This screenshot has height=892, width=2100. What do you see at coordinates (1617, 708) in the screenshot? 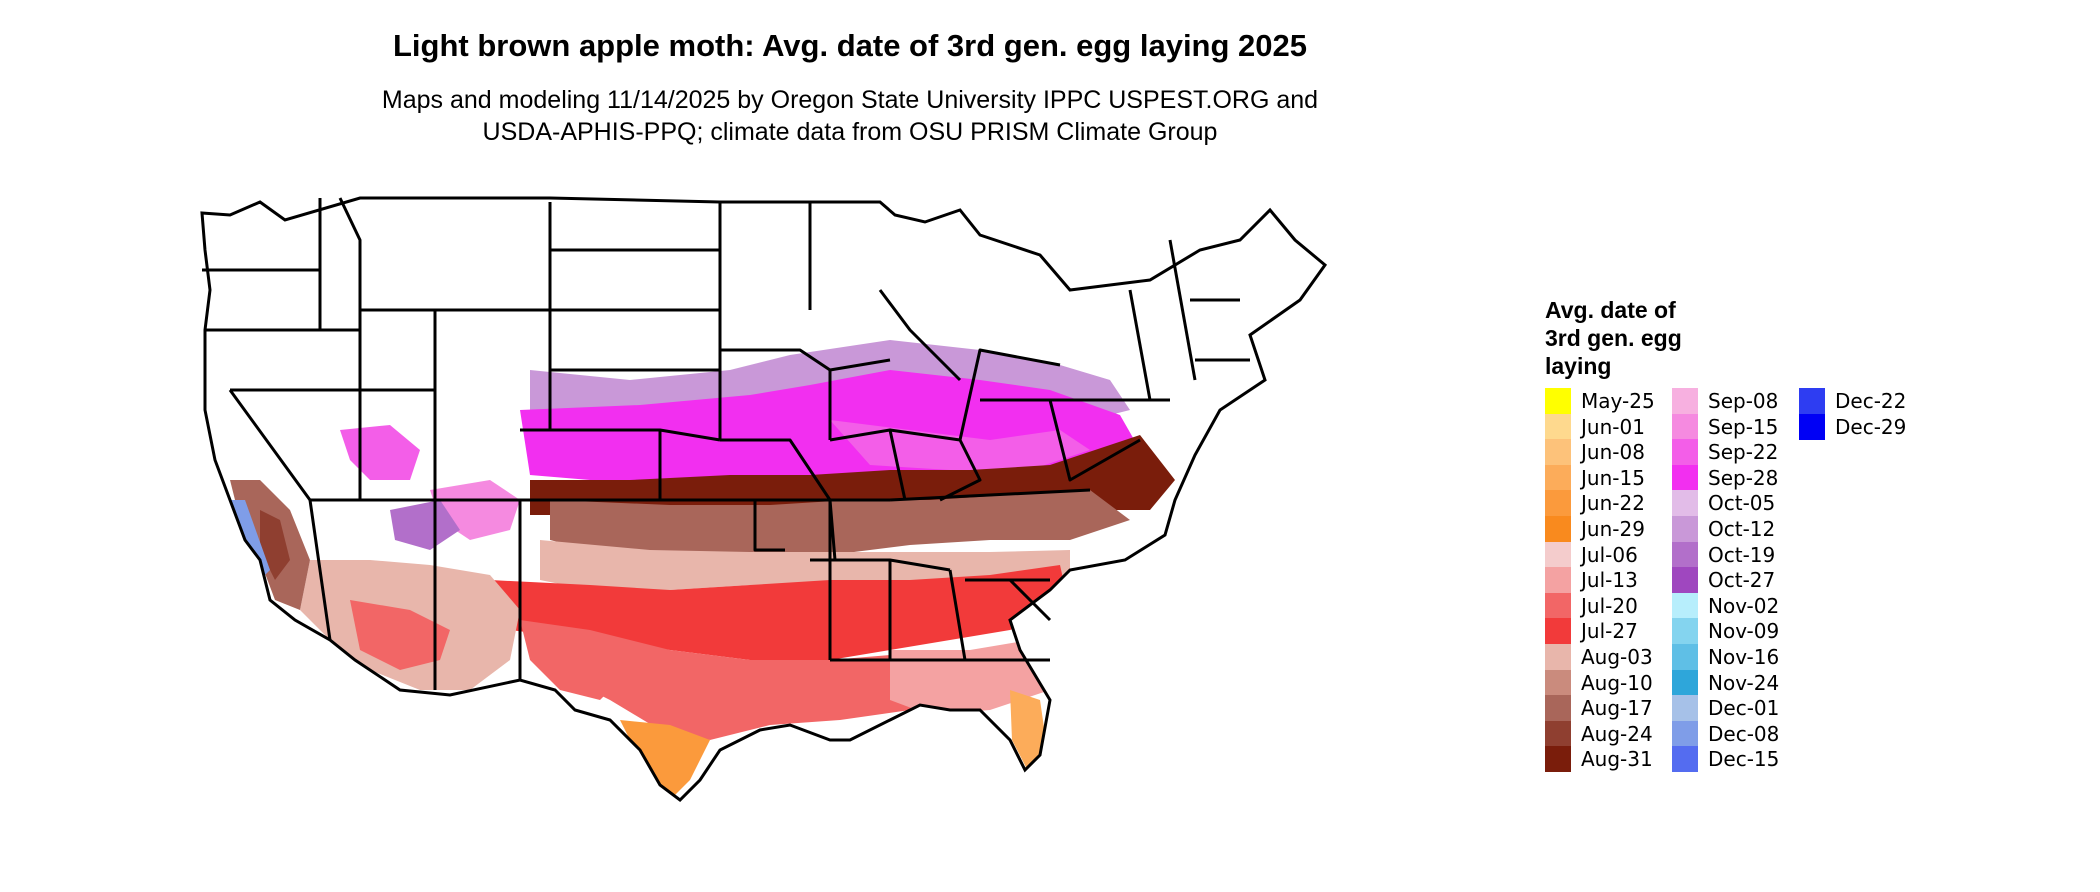
I see `legend-label: Aug-17` at bounding box center [1617, 708].